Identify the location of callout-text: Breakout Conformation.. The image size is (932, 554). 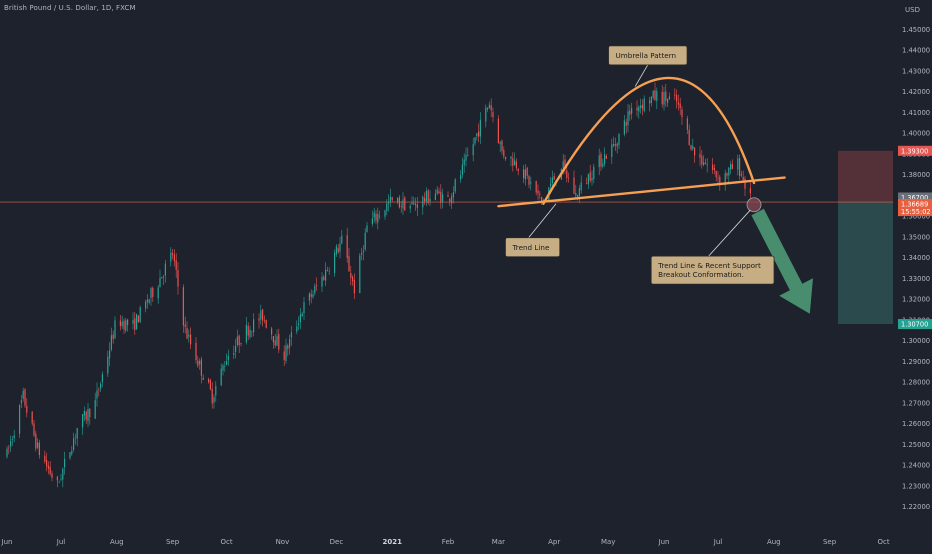
(701, 274).